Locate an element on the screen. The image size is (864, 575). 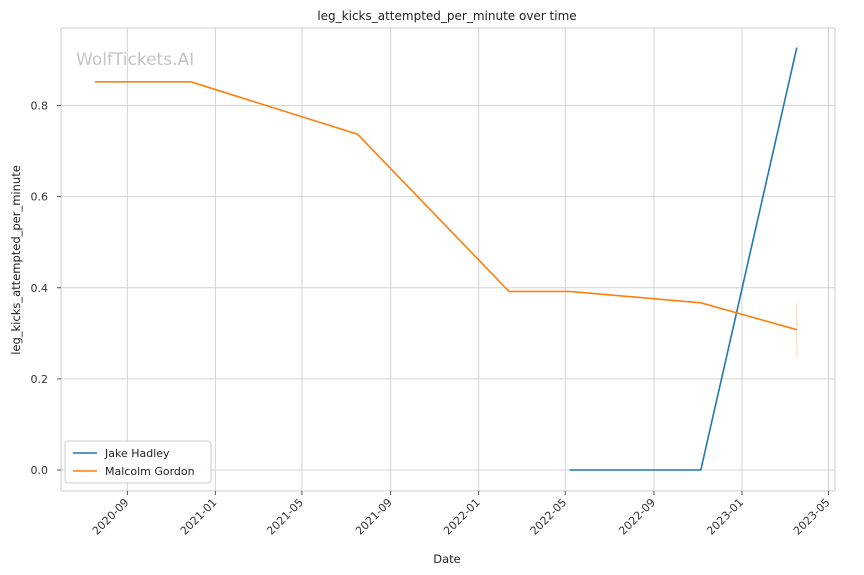
chart-title: leg_kicks_attempted_per_minute over time is located at coordinates (446, 16).